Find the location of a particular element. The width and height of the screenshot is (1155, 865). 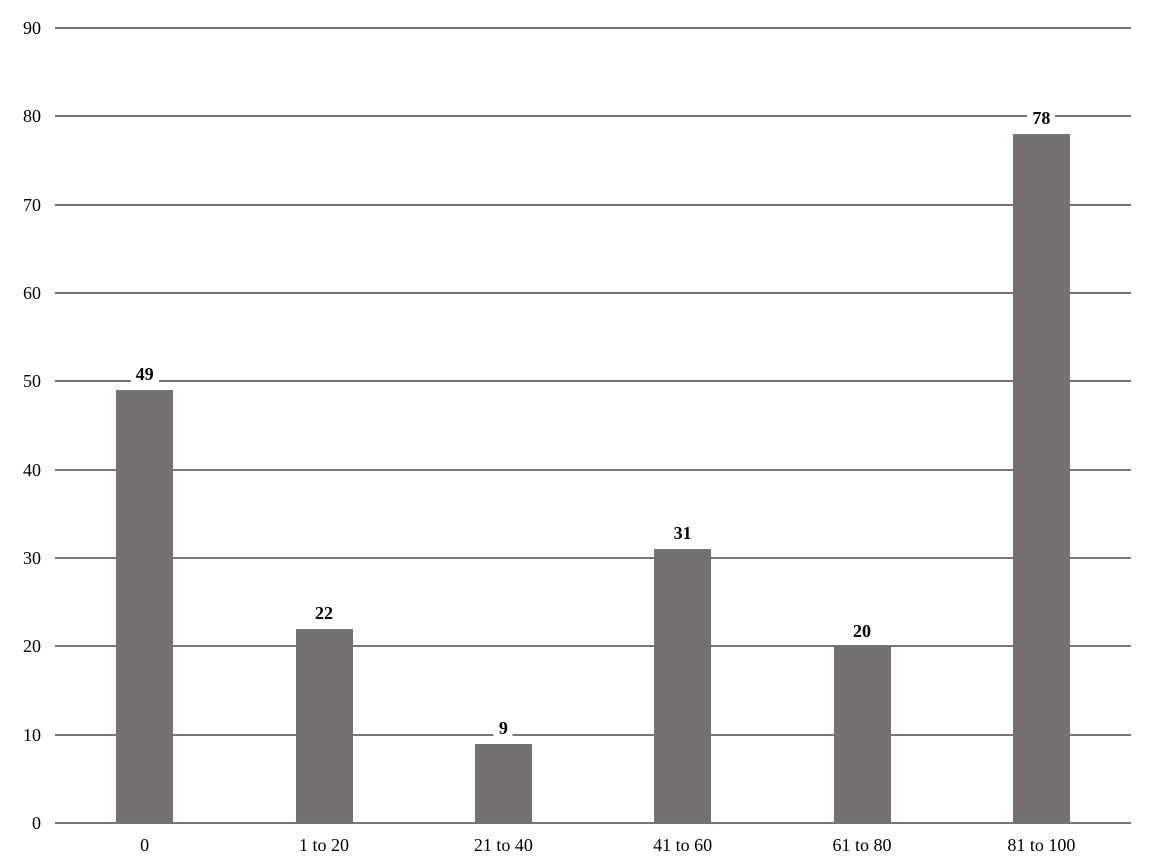

x-axis-category-label: 0 is located at coordinates (145, 845).